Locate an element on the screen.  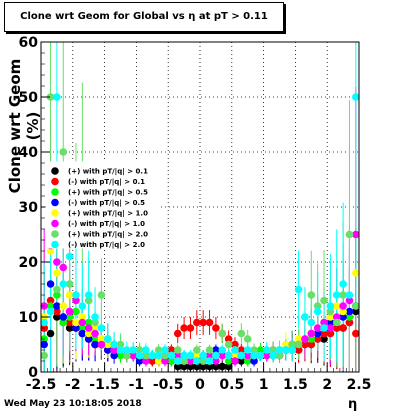
legend-entry: (+) with pT/|q| > 0.5 is located at coordinates (108, 193).